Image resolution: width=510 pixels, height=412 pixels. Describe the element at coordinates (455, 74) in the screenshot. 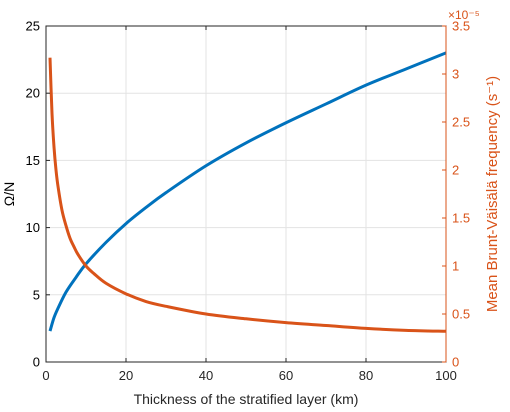

I see `right-tick-label: 3` at that location.